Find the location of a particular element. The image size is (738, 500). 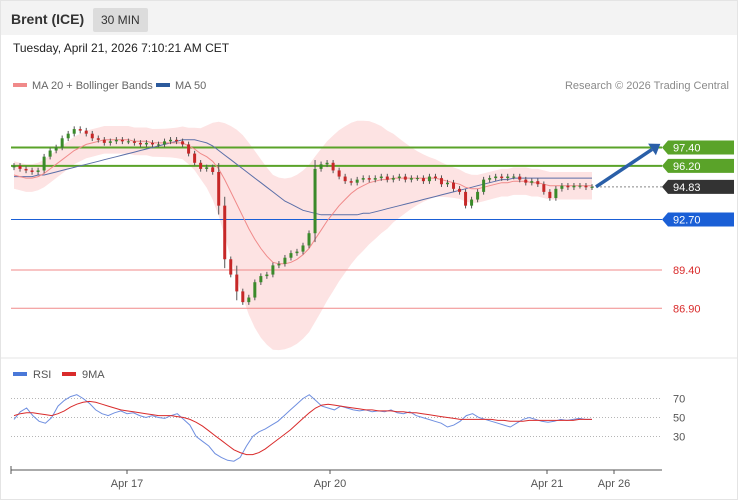

chart-header: Brent (ICE) 30 MIN is located at coordinates (369, 18).